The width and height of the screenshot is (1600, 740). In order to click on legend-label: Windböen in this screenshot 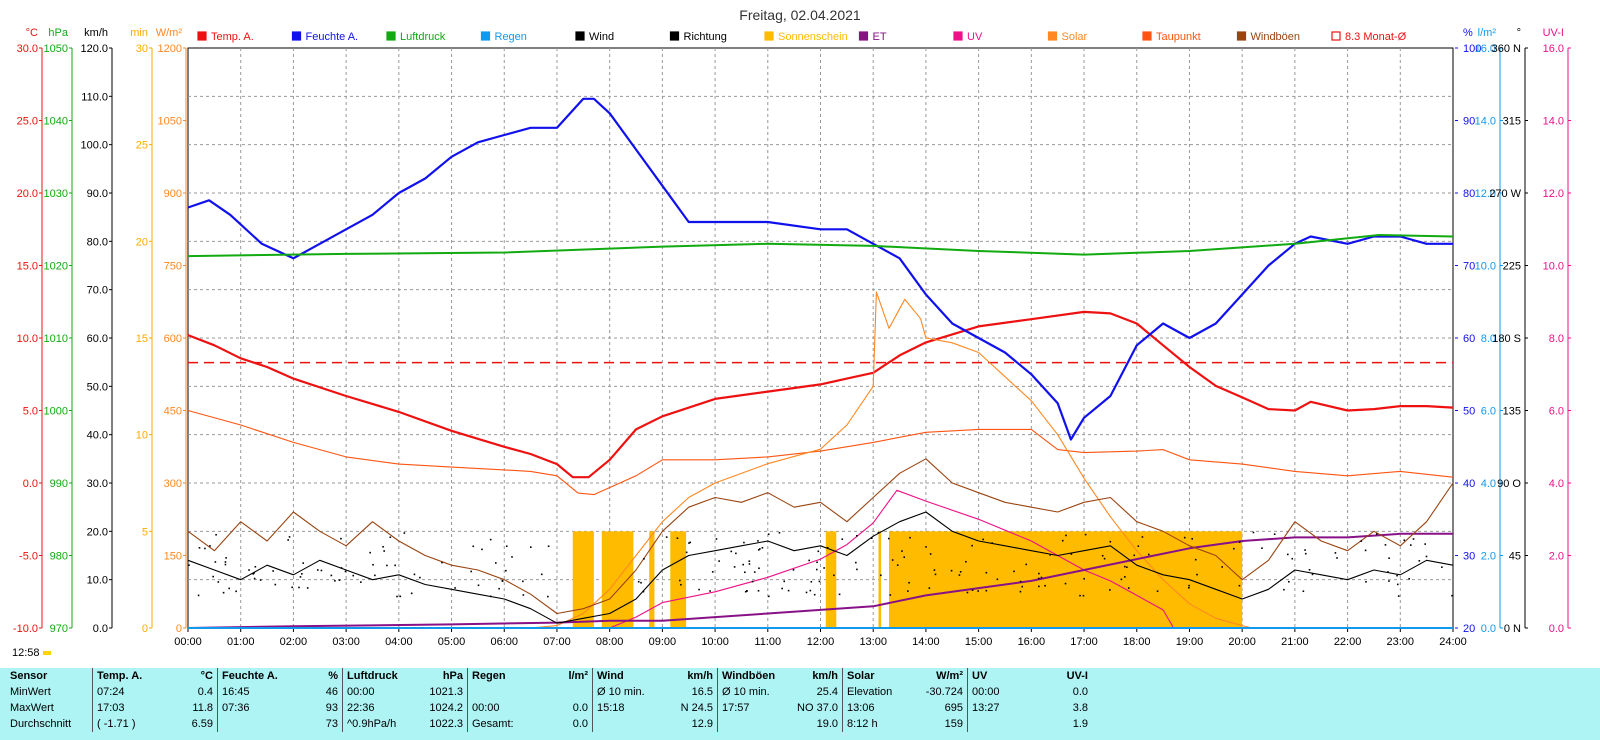, I will do `click(1276, 37)`.